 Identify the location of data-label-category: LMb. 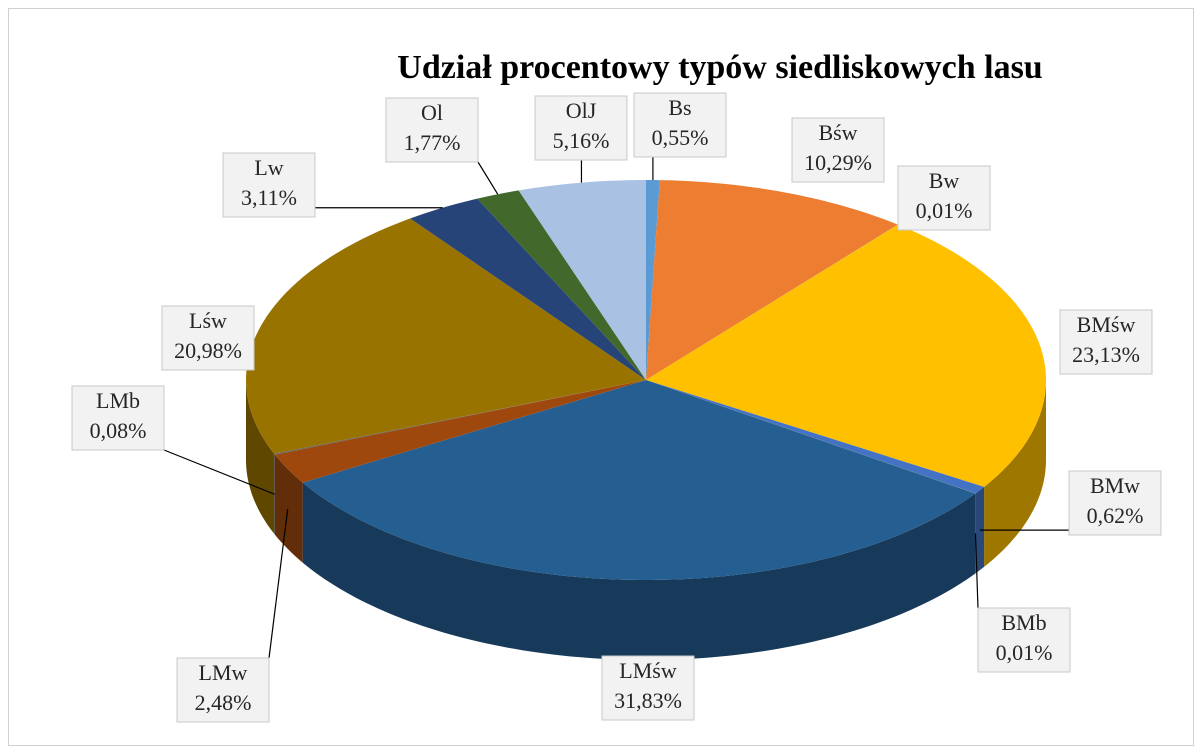
(118, 400).